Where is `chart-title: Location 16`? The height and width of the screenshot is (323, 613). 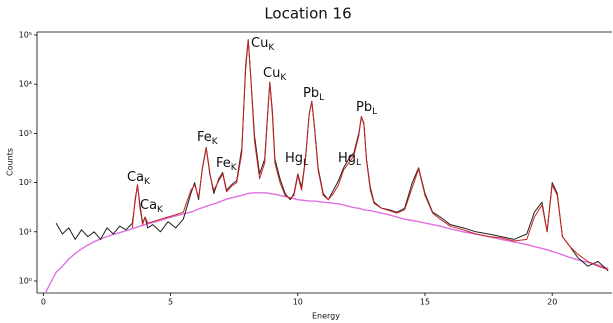 chart-title: Location 16 is located at coordinates (307, 14).